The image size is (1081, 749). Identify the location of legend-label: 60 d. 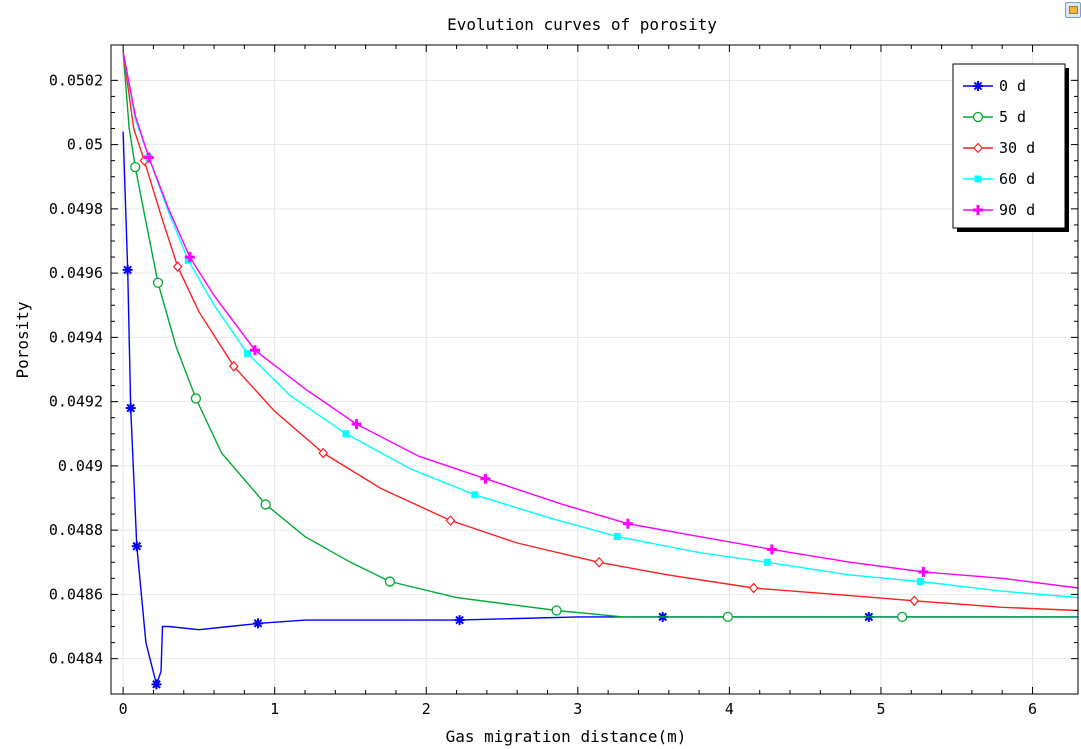
(1017, 179).